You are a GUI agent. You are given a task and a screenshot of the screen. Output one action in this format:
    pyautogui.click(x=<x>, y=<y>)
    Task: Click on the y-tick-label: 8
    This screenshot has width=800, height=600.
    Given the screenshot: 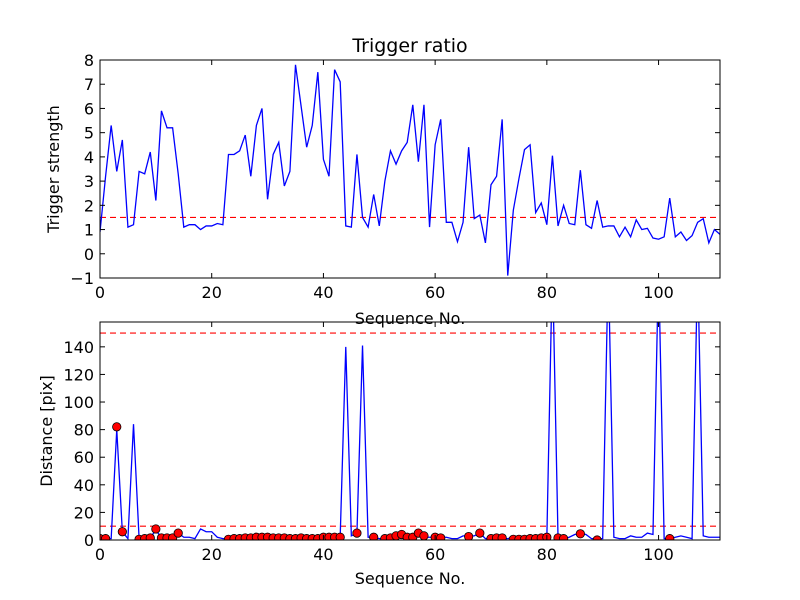 What is the action you would take?
    pyautogui.click(x=89, y=60)
    